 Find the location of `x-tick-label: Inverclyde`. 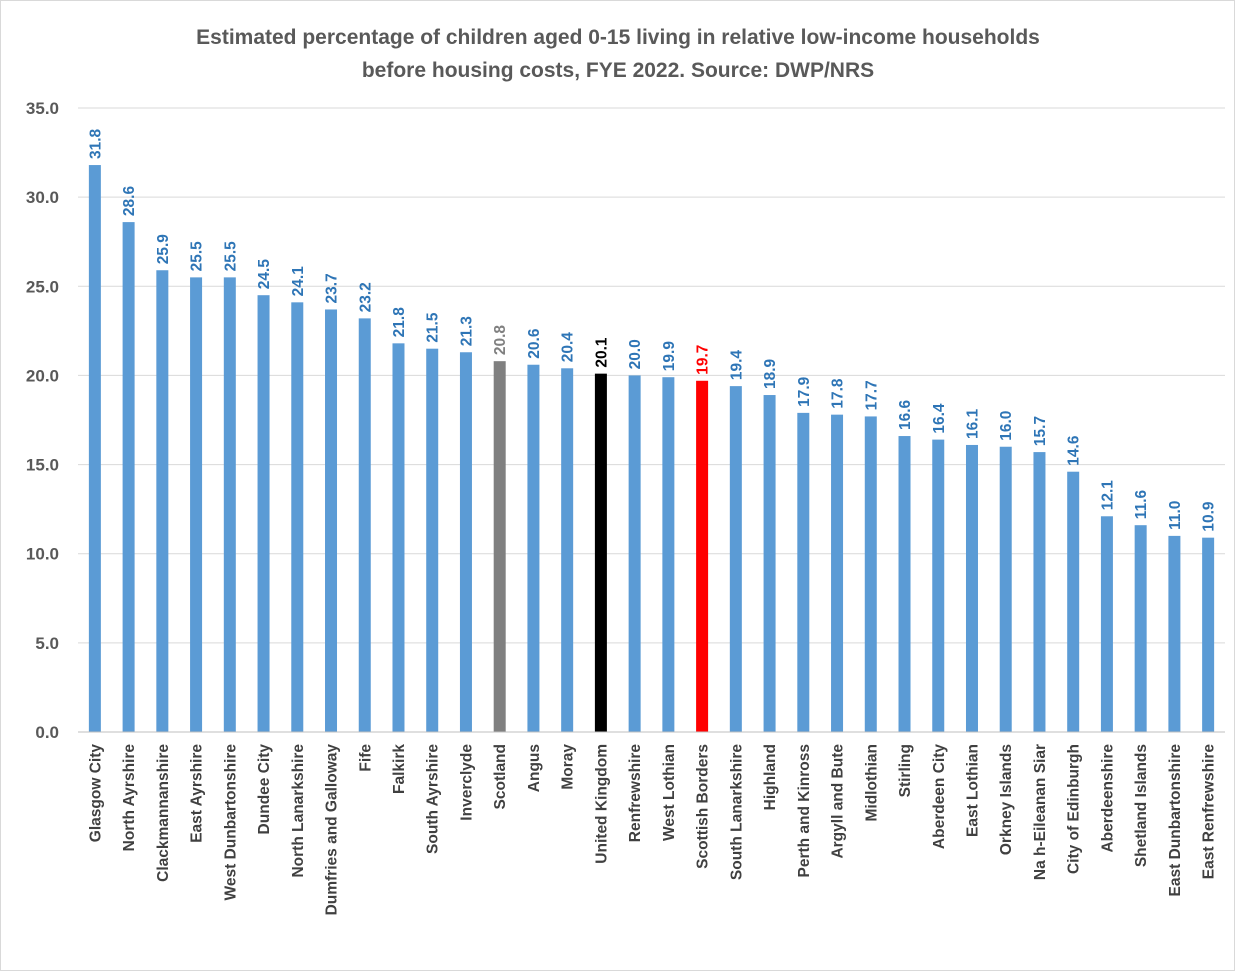

x-tick-label: Inverclyde is located at coordinates (466, 782).